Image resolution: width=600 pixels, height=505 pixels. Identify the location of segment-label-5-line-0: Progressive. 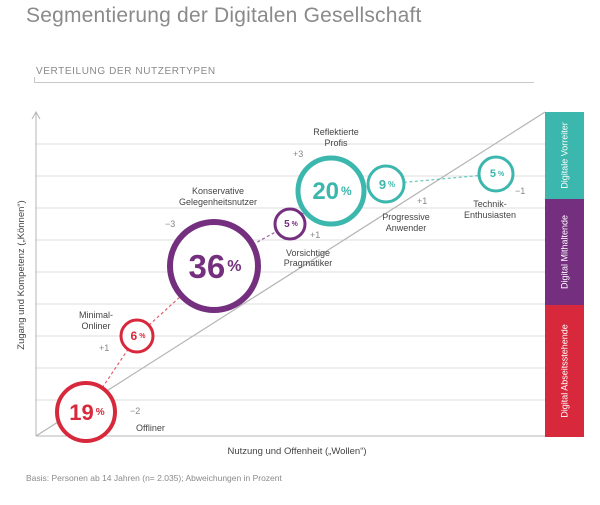
(406, 217).